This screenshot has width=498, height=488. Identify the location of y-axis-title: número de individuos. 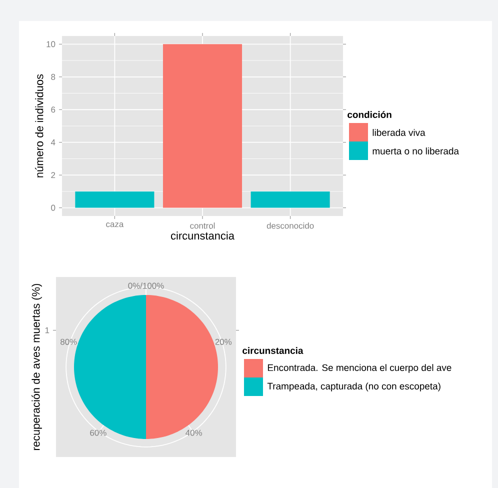
(39, 126).